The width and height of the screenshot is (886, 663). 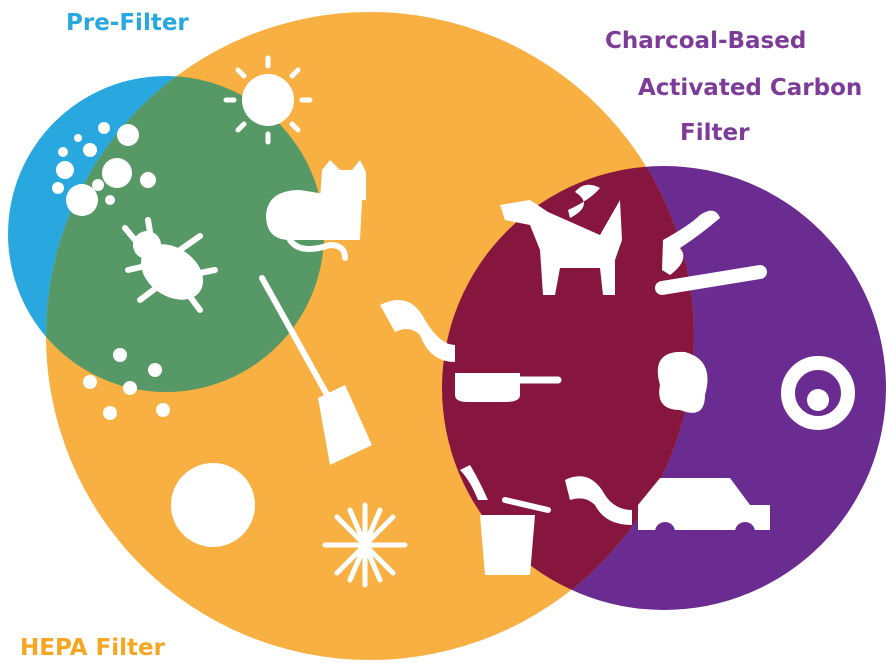 I want to click on pre-hepa-overlap, so click(x=185, y=234).